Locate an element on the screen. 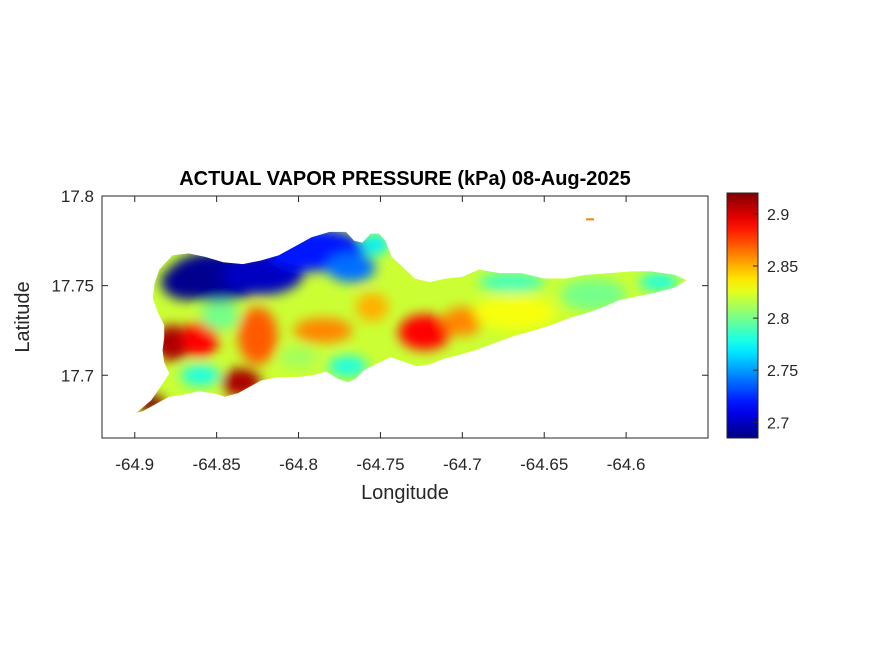 This screenshot has height=656, width=875. x-tick-label: -64.8 is located at coordinates (298, 464).